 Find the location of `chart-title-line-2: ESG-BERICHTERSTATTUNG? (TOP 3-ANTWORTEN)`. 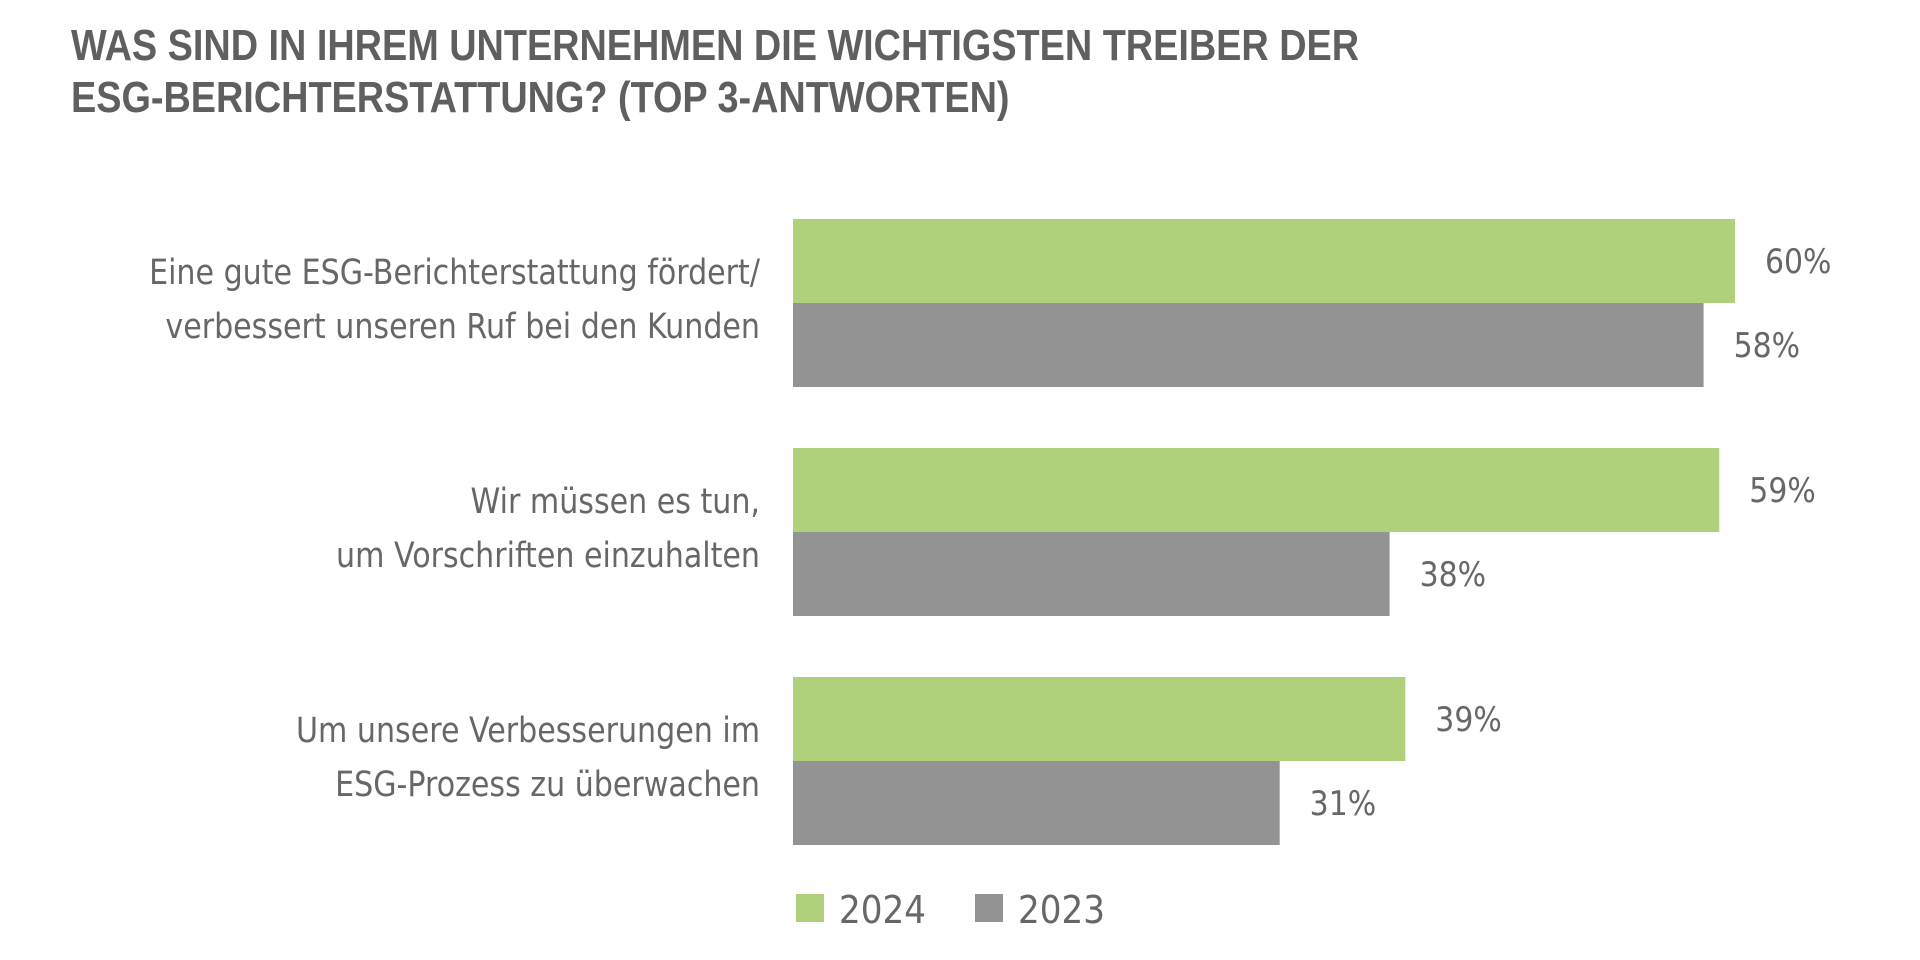

chart-title-line-2: ESG-BERICHTERSTATTUNG? (TOP 3-ANTWORTEN) is located at coordinates (540, 96).